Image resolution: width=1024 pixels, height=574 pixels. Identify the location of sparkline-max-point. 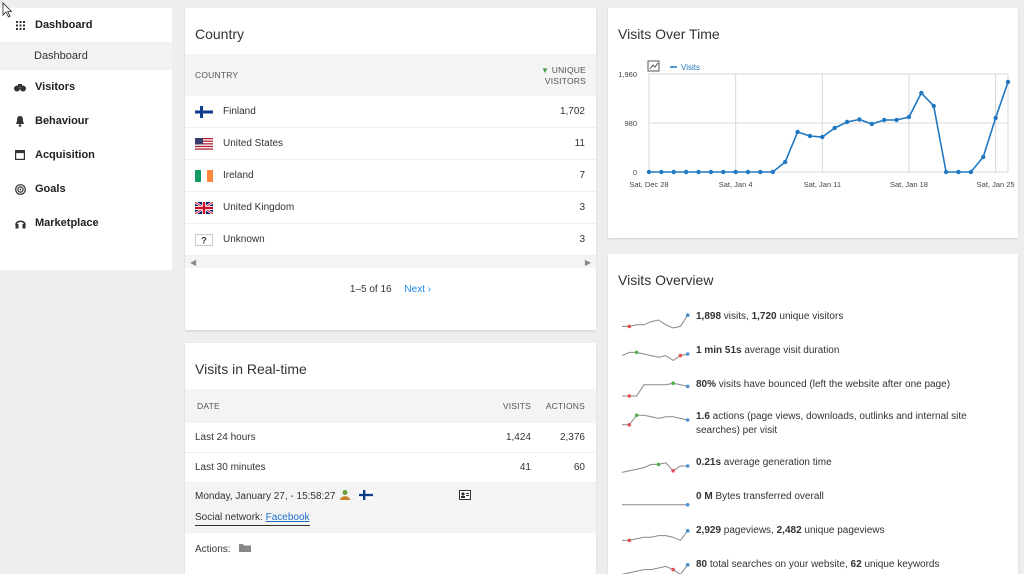
(658, 464).